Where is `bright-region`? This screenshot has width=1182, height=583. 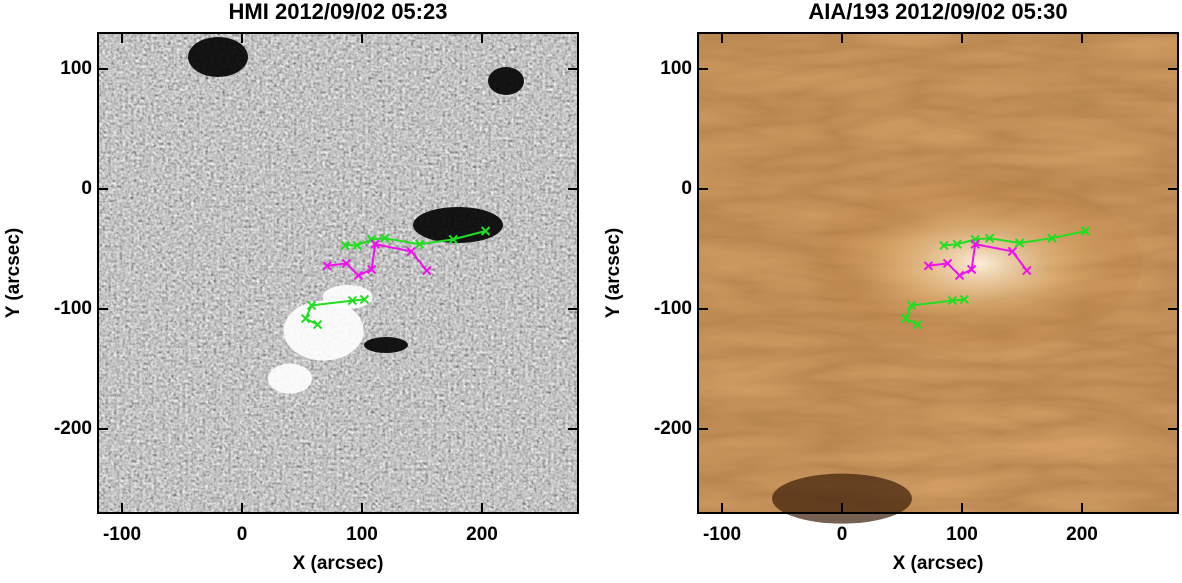 bright-region is located at coordinates (962, 263).